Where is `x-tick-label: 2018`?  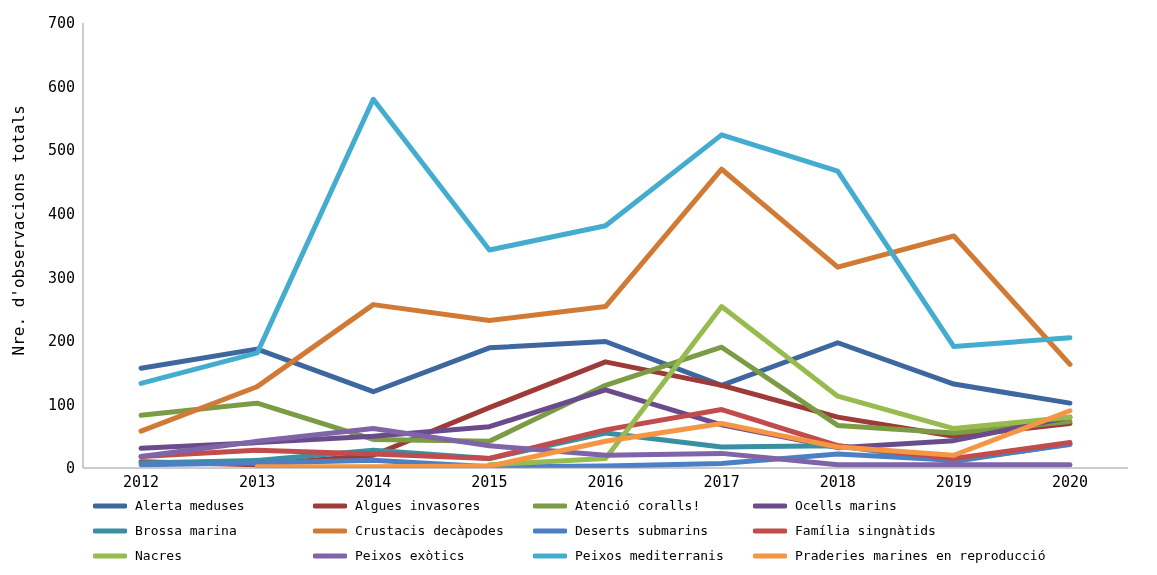
x-tick-label: 2018 is located at coordinates (837, 481).